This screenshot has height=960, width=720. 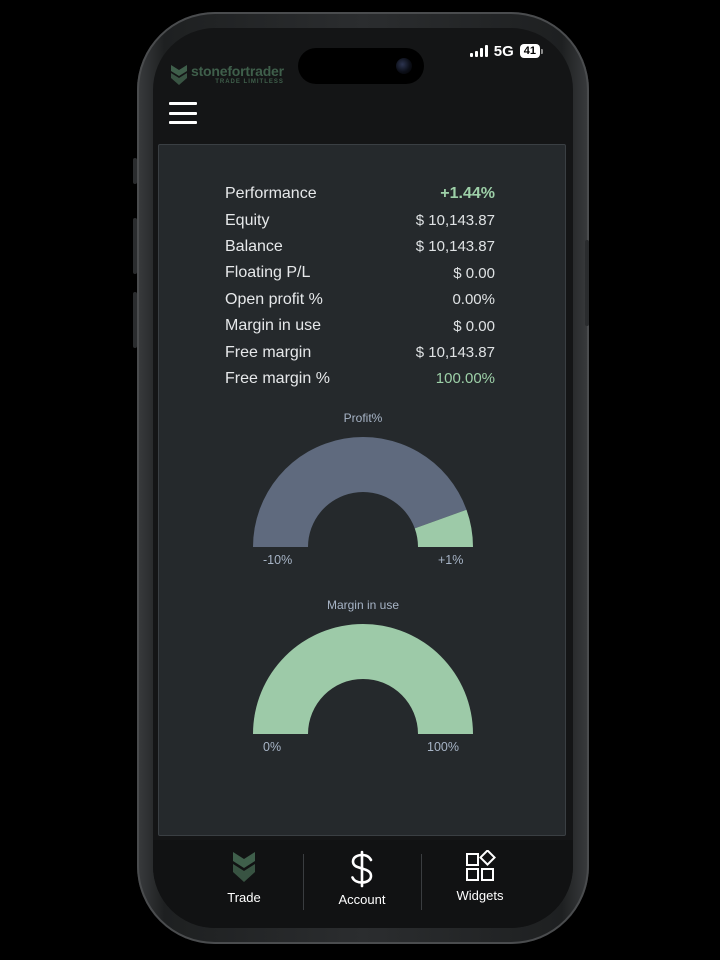 What do you see at coordinates (237, 71) in the screenshot?
I see `brand-name: stonefortrader` at bounding box center [237, 71].